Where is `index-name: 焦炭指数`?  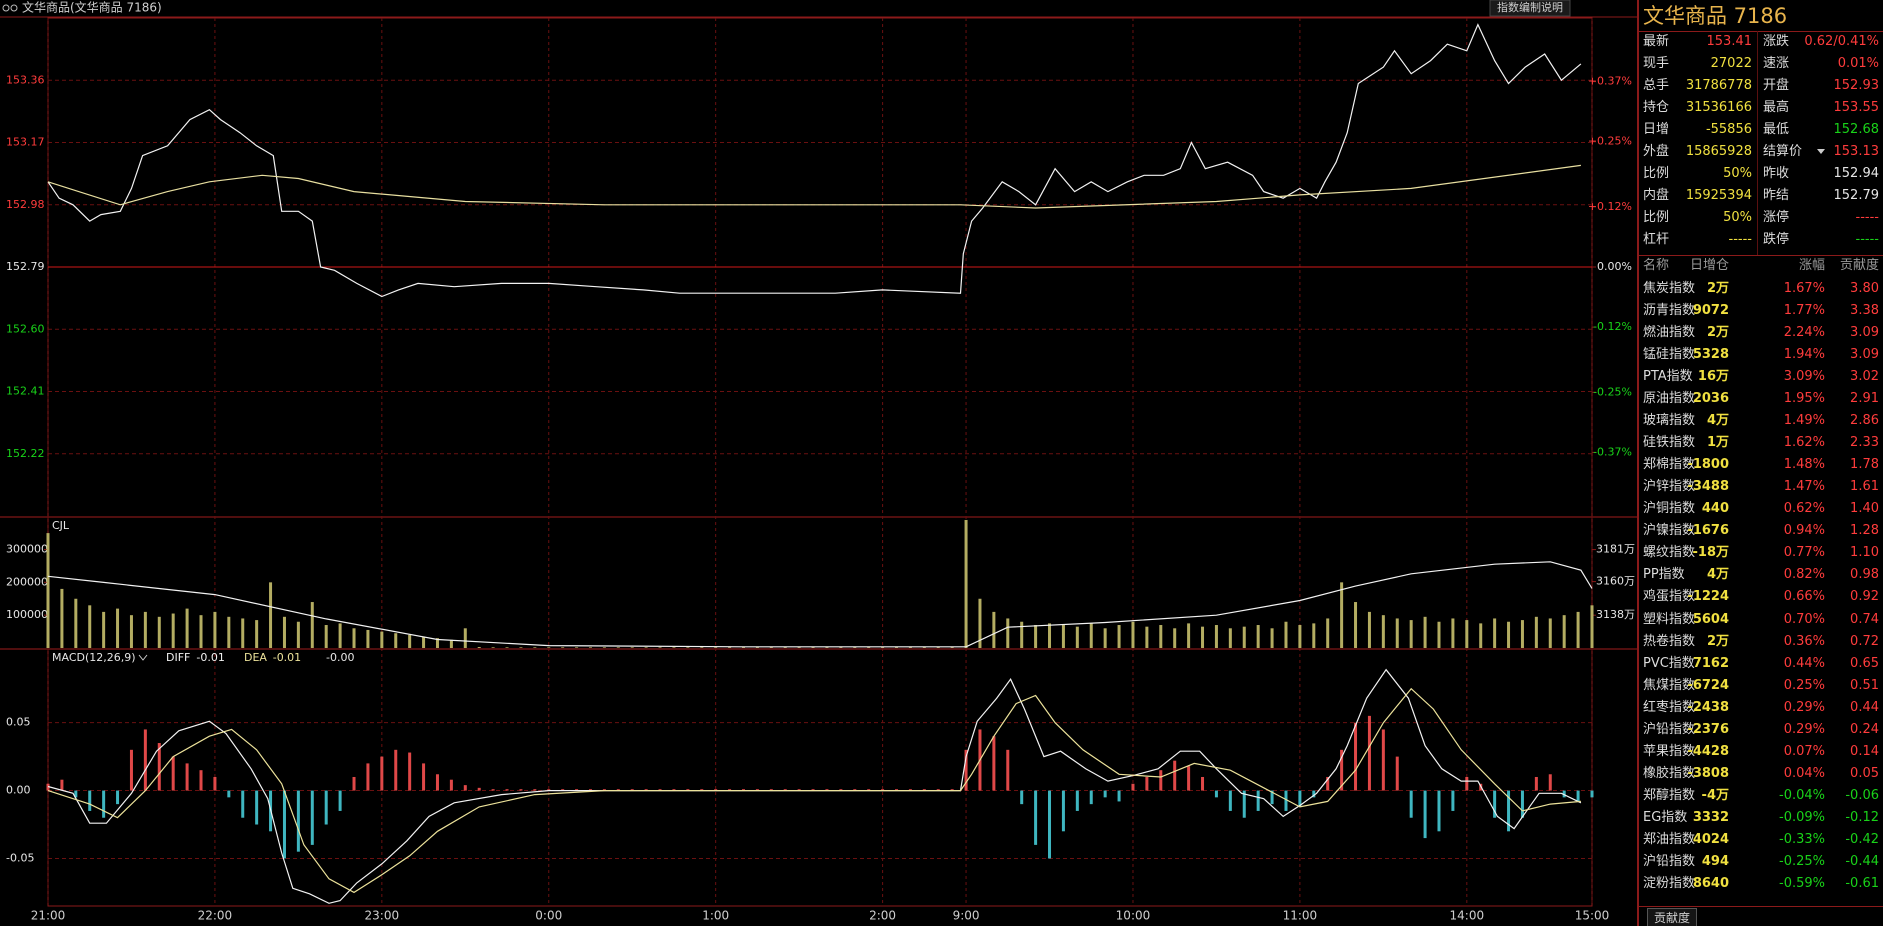
index-name: 焦炭指数 is located at coordinates (1669, 288).